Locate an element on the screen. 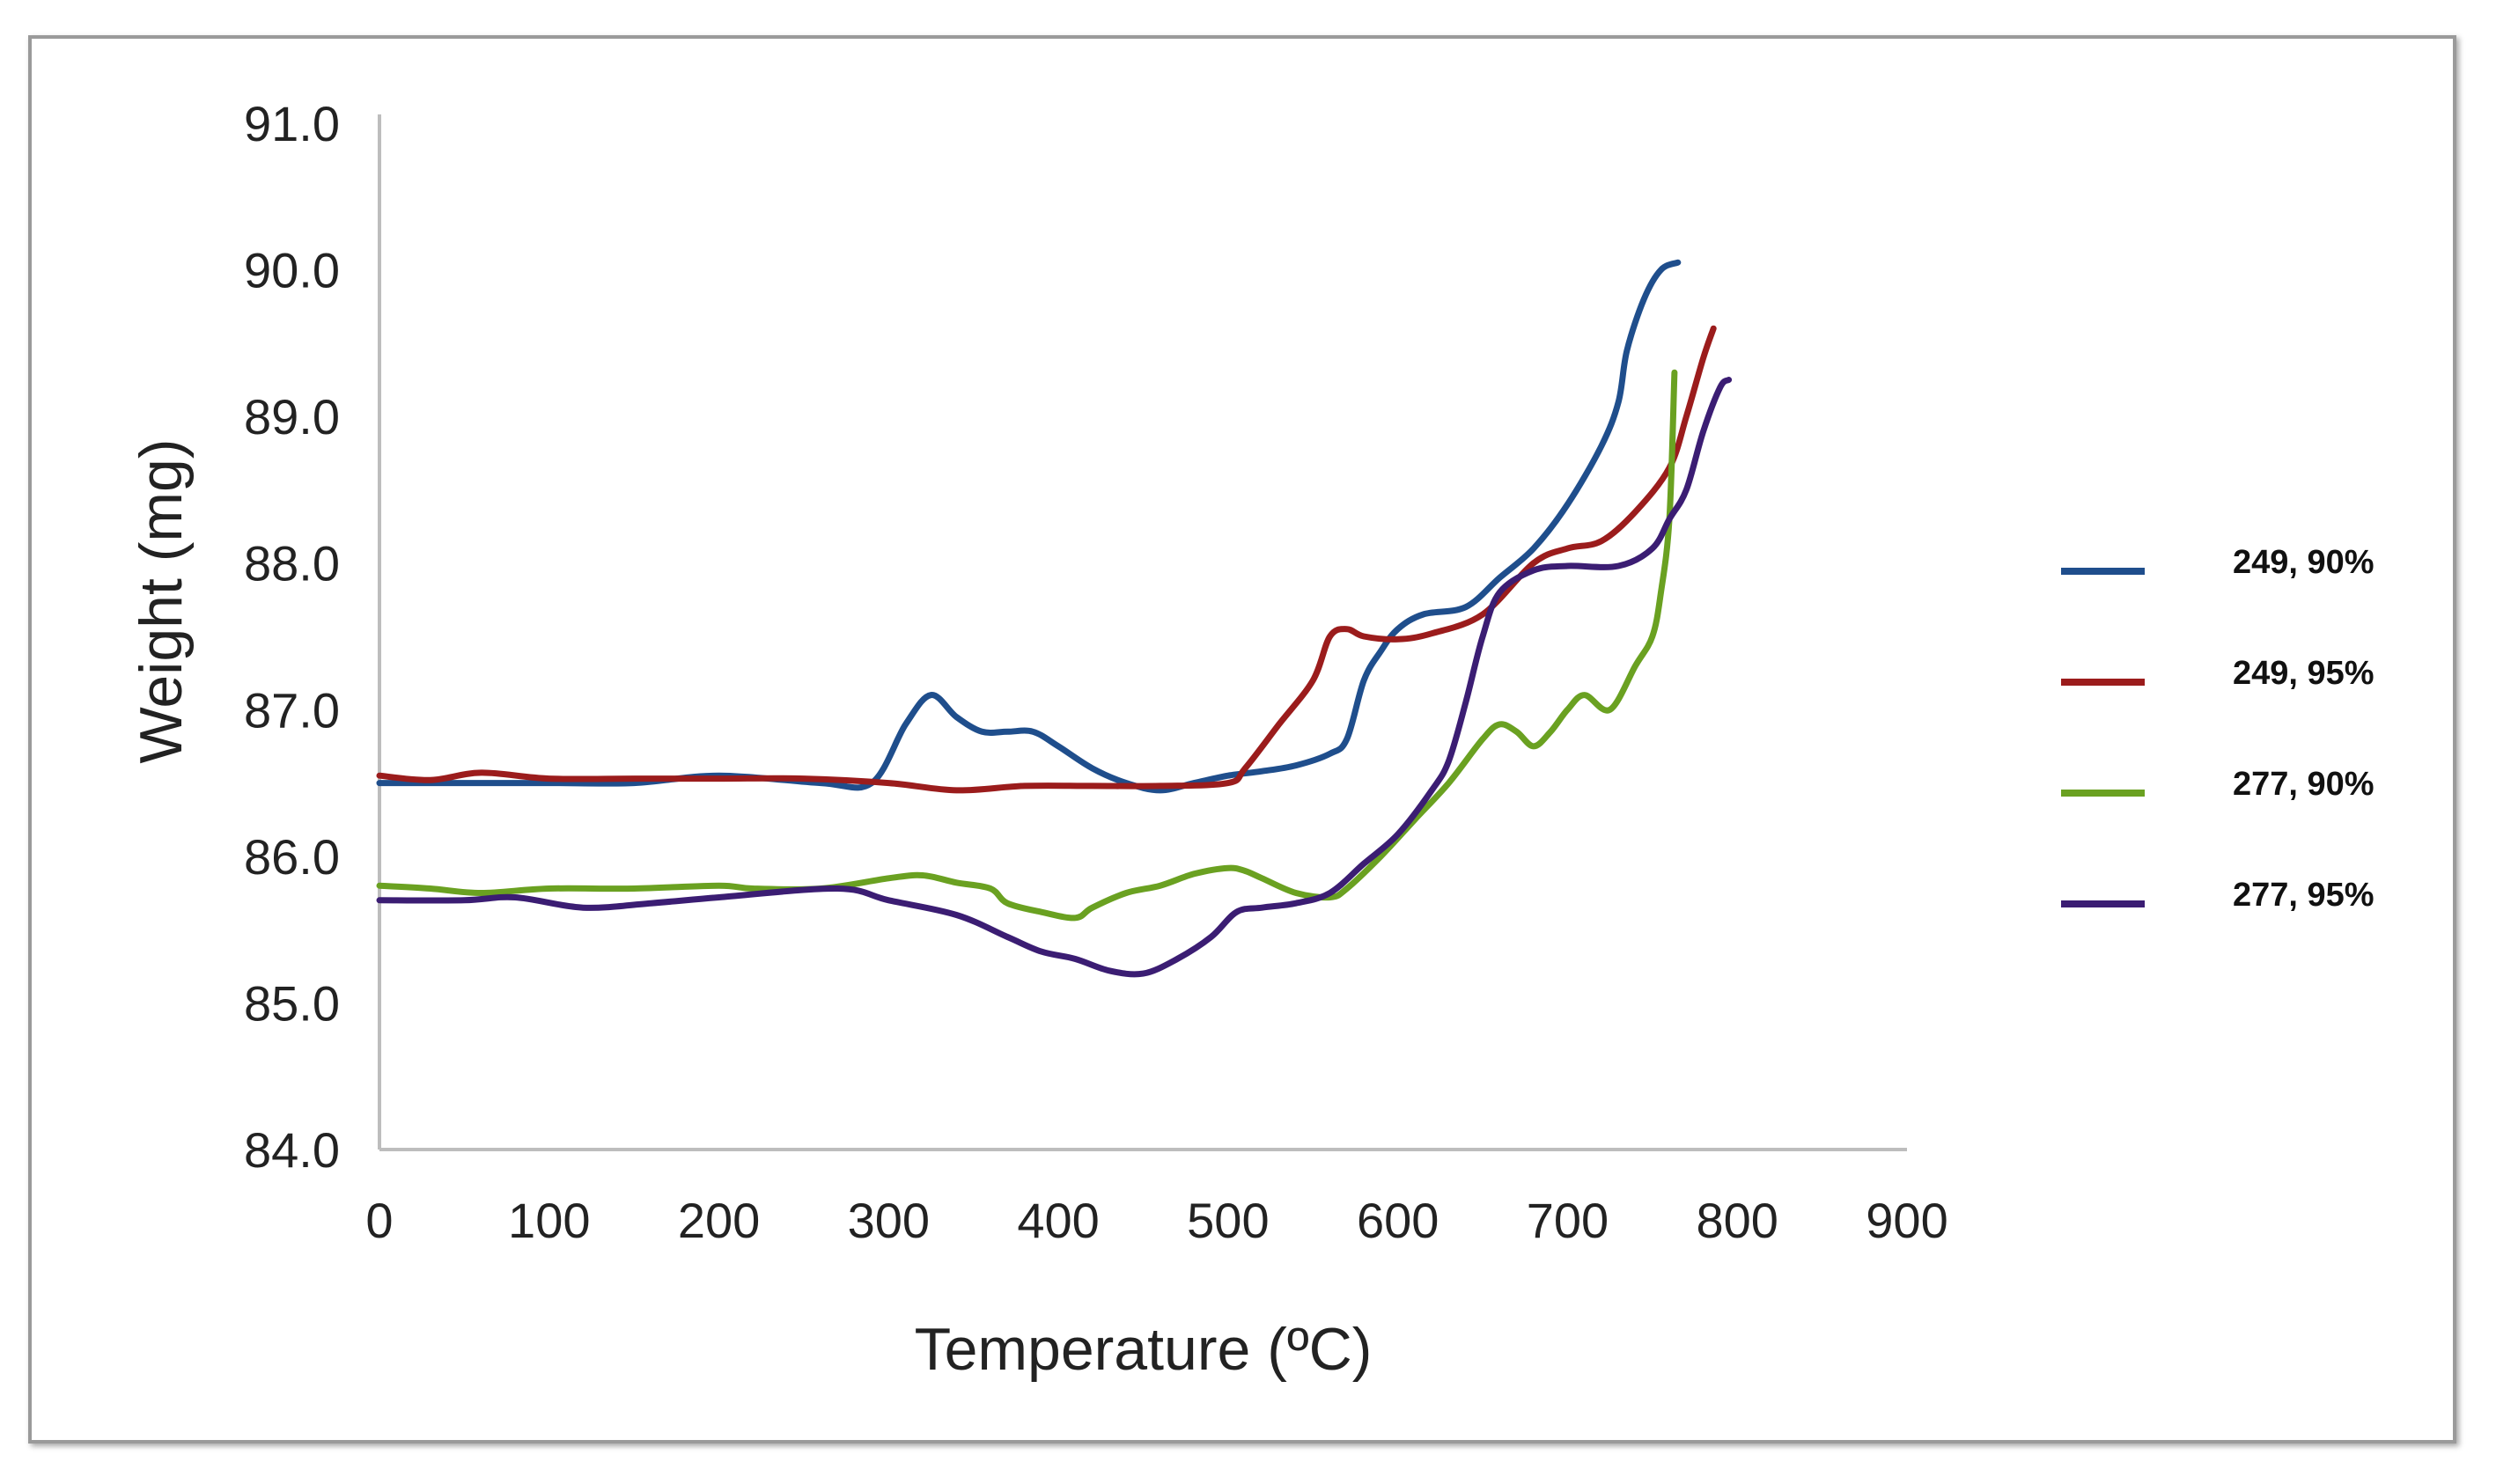 This screenshot has width=2496, height=1484. x-tick-label: 400 is located at coordinates (1058, 1220).